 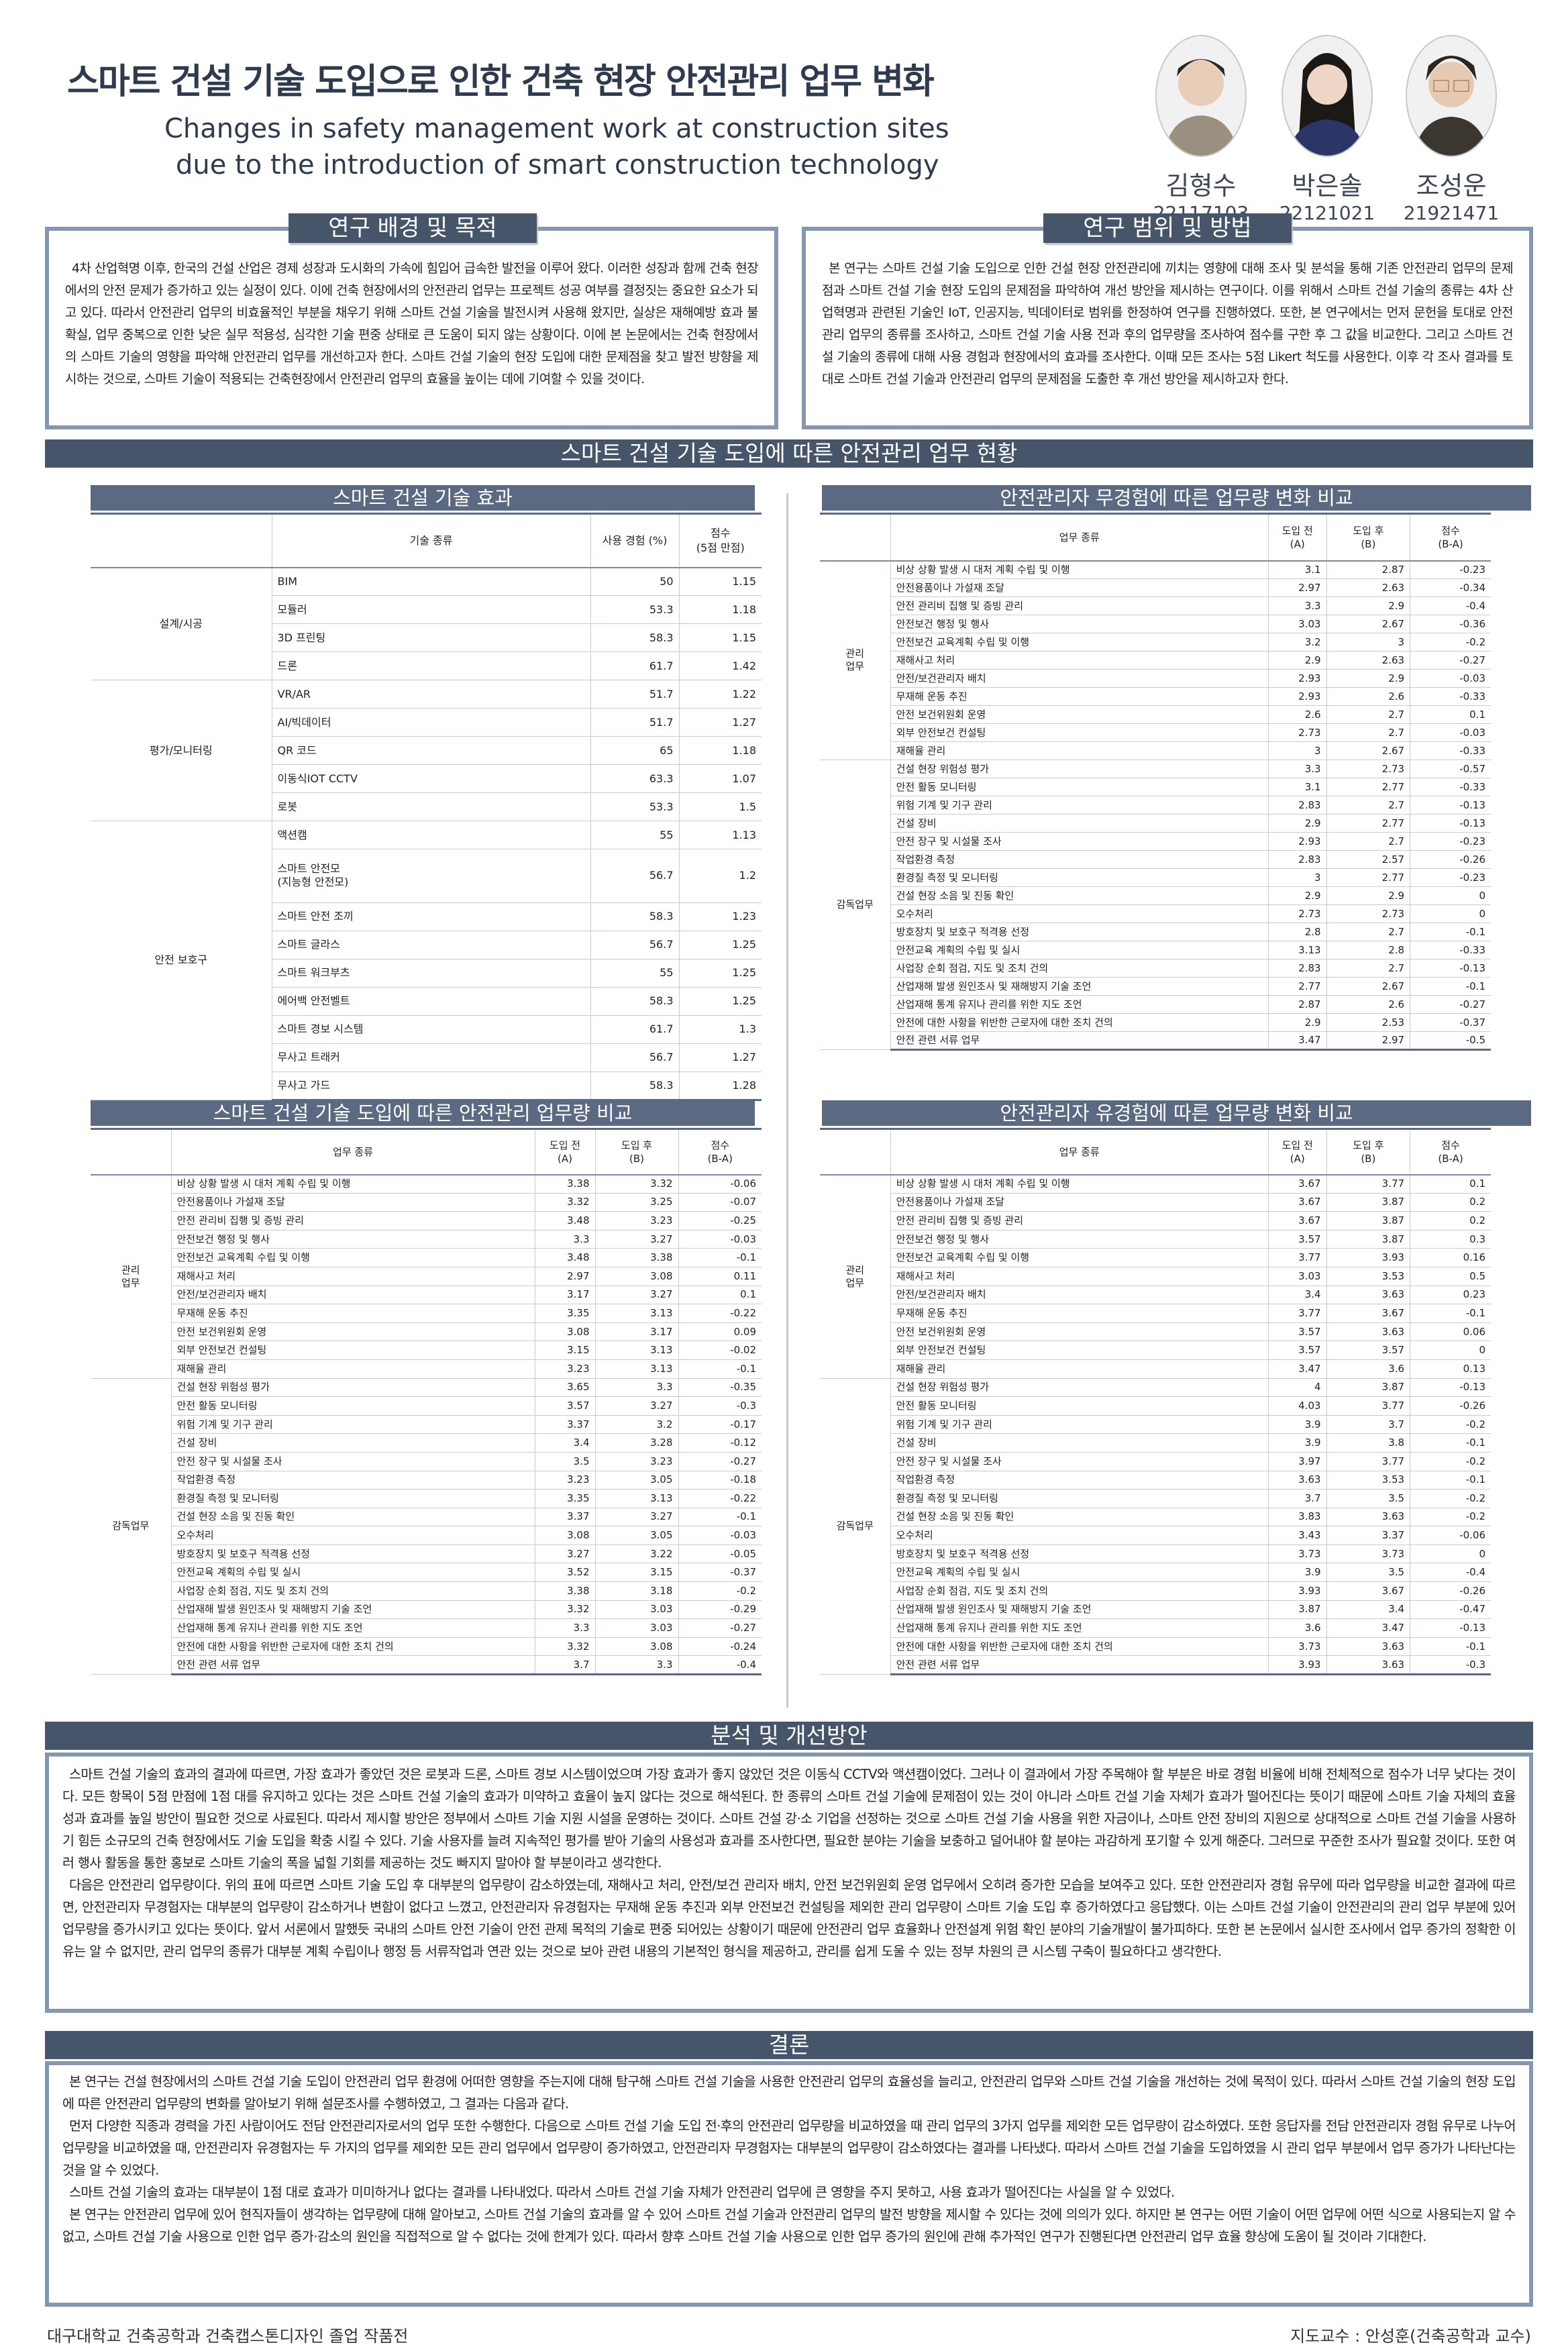 I want to click on table-row: 외부 안전보건 컨설팅 3.57 3.57 0, so click(x=1155, y=1350).